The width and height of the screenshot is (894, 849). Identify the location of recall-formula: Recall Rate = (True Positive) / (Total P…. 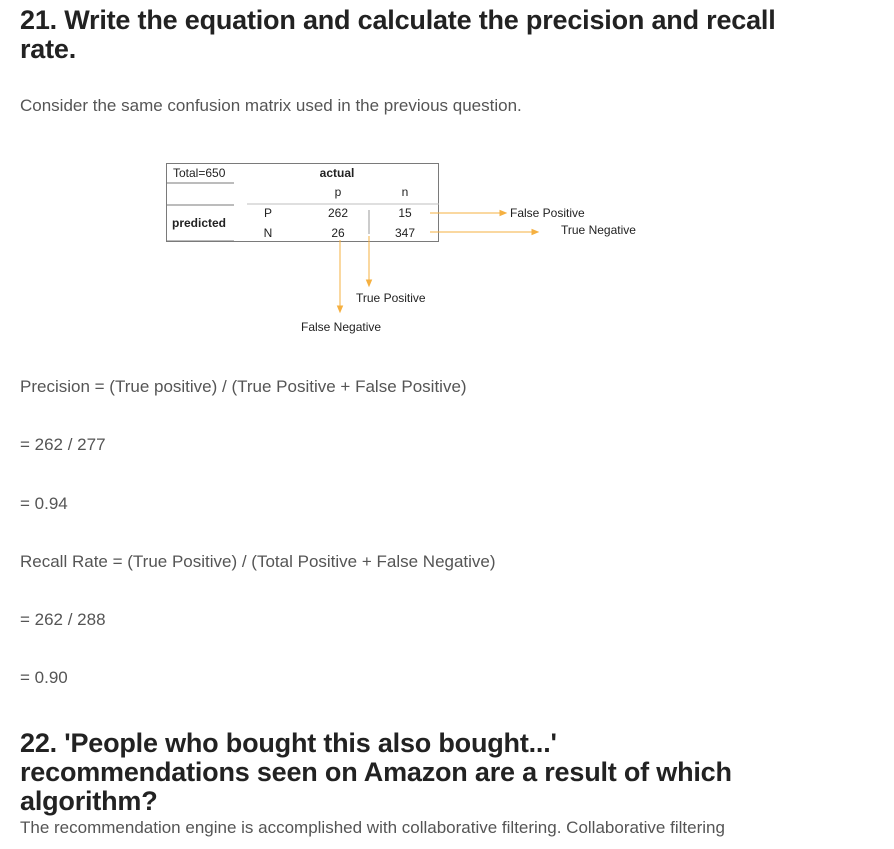
(258, 561).